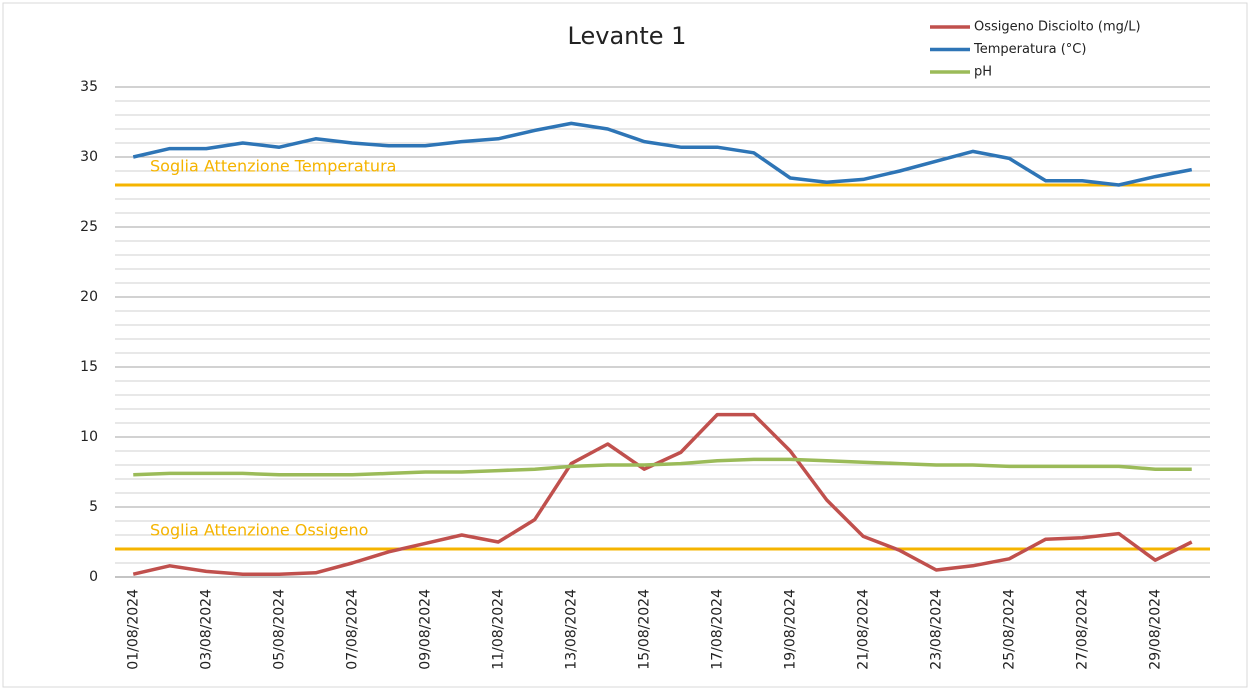 This screenshot has height=690, width=1250. Describe the element at coordinates (273, 166) in the screenshot. I see `threshold-label: Soglia Attenzione Temperatura` at that location.